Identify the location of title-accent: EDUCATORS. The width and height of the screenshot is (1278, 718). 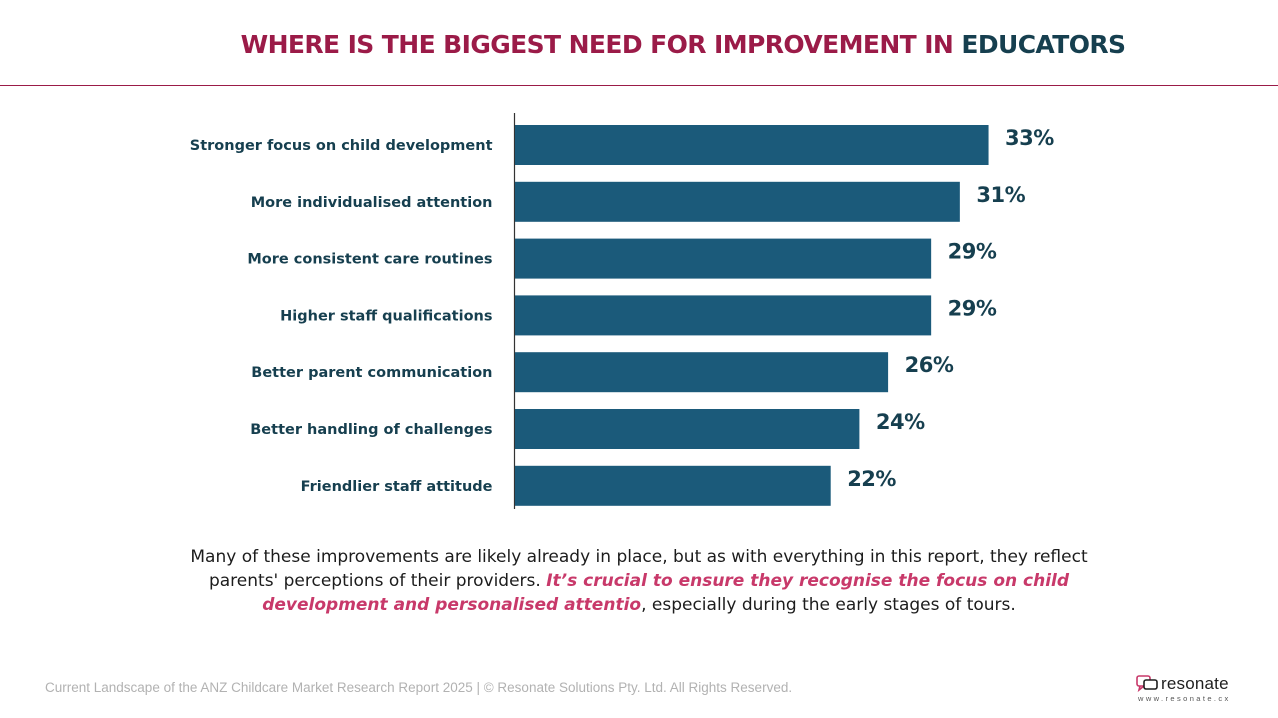
(1043, 44).